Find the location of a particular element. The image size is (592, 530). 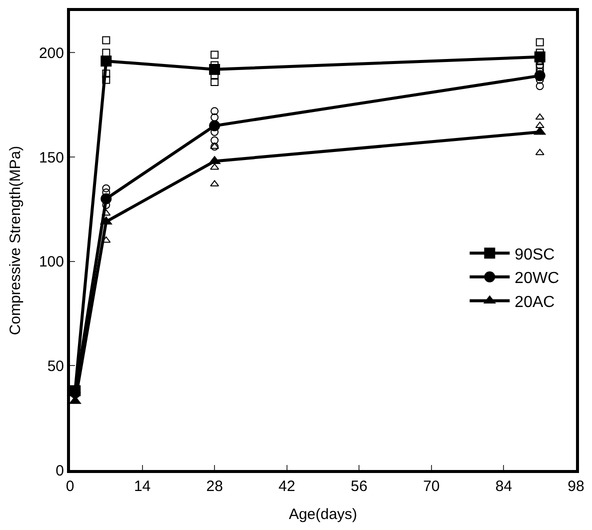

legend-label: 20WC is located at coordinates (537, 279).